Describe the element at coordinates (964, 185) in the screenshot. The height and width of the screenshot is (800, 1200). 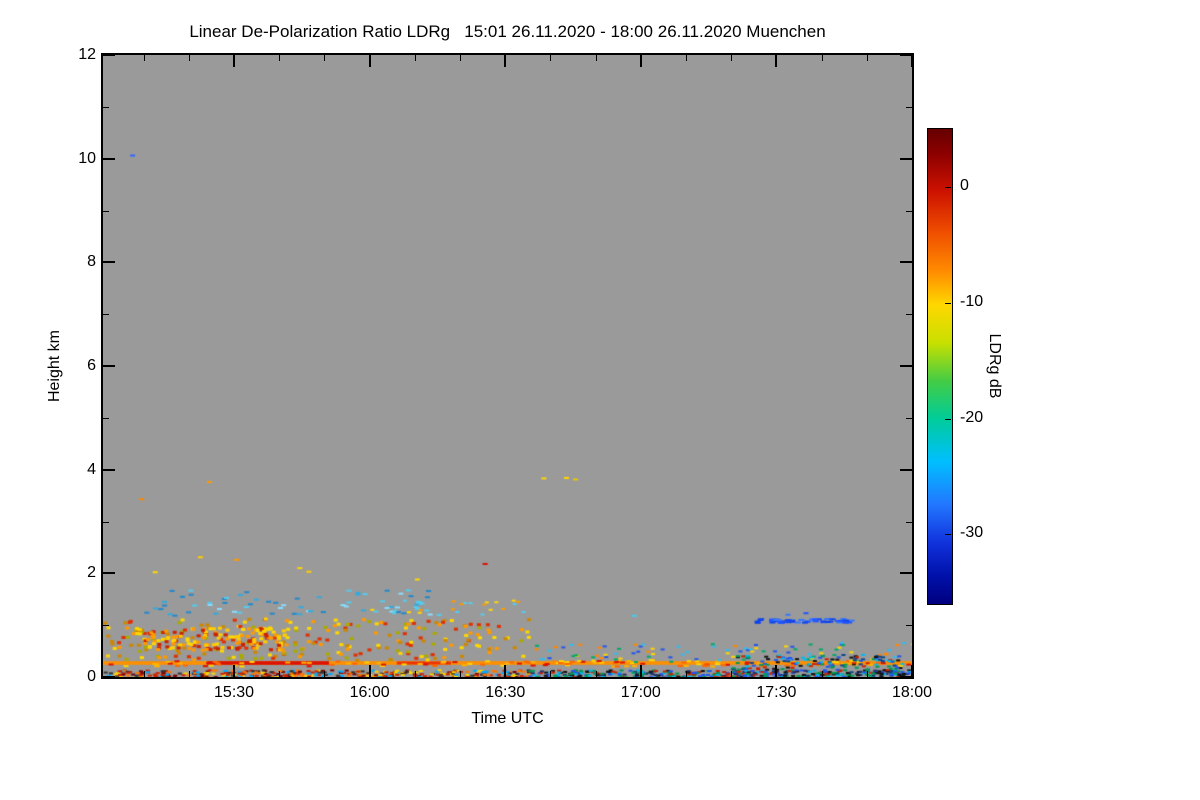
I see `colorbar-tick-label: 0` at that location.